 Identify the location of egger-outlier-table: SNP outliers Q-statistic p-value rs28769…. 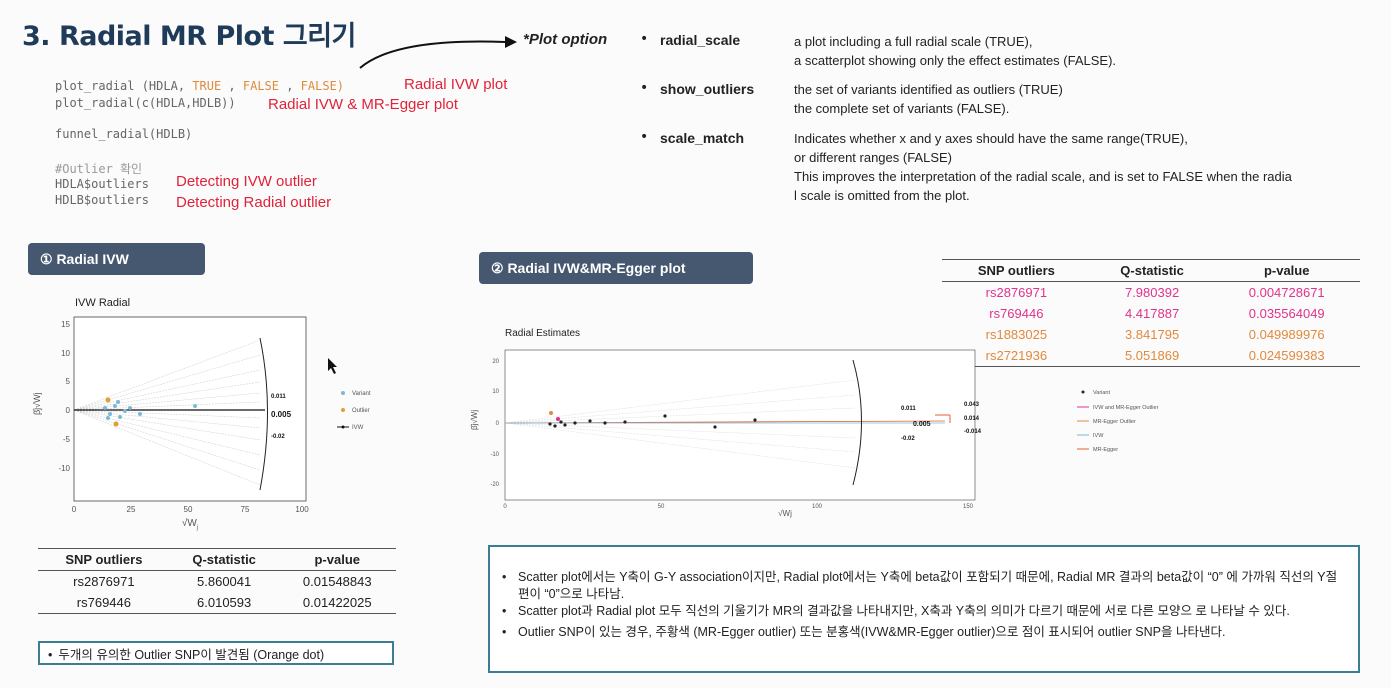
(1151, 313).